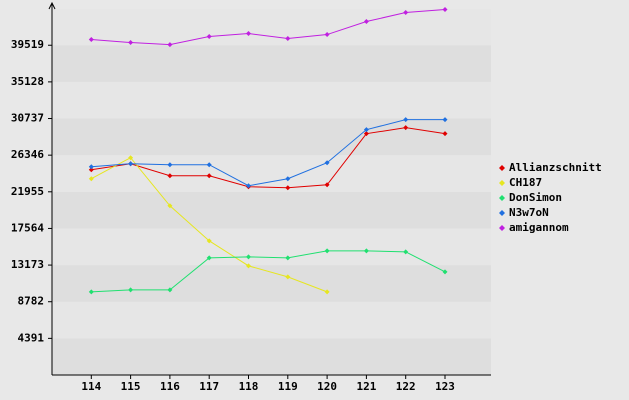 Image resolution: width=629 pixels, height=400 pixels. What do you see at coordinates (249, 386) in the screenshot?
I see `x-tick-label: 118` at bounding box center [249, 386].